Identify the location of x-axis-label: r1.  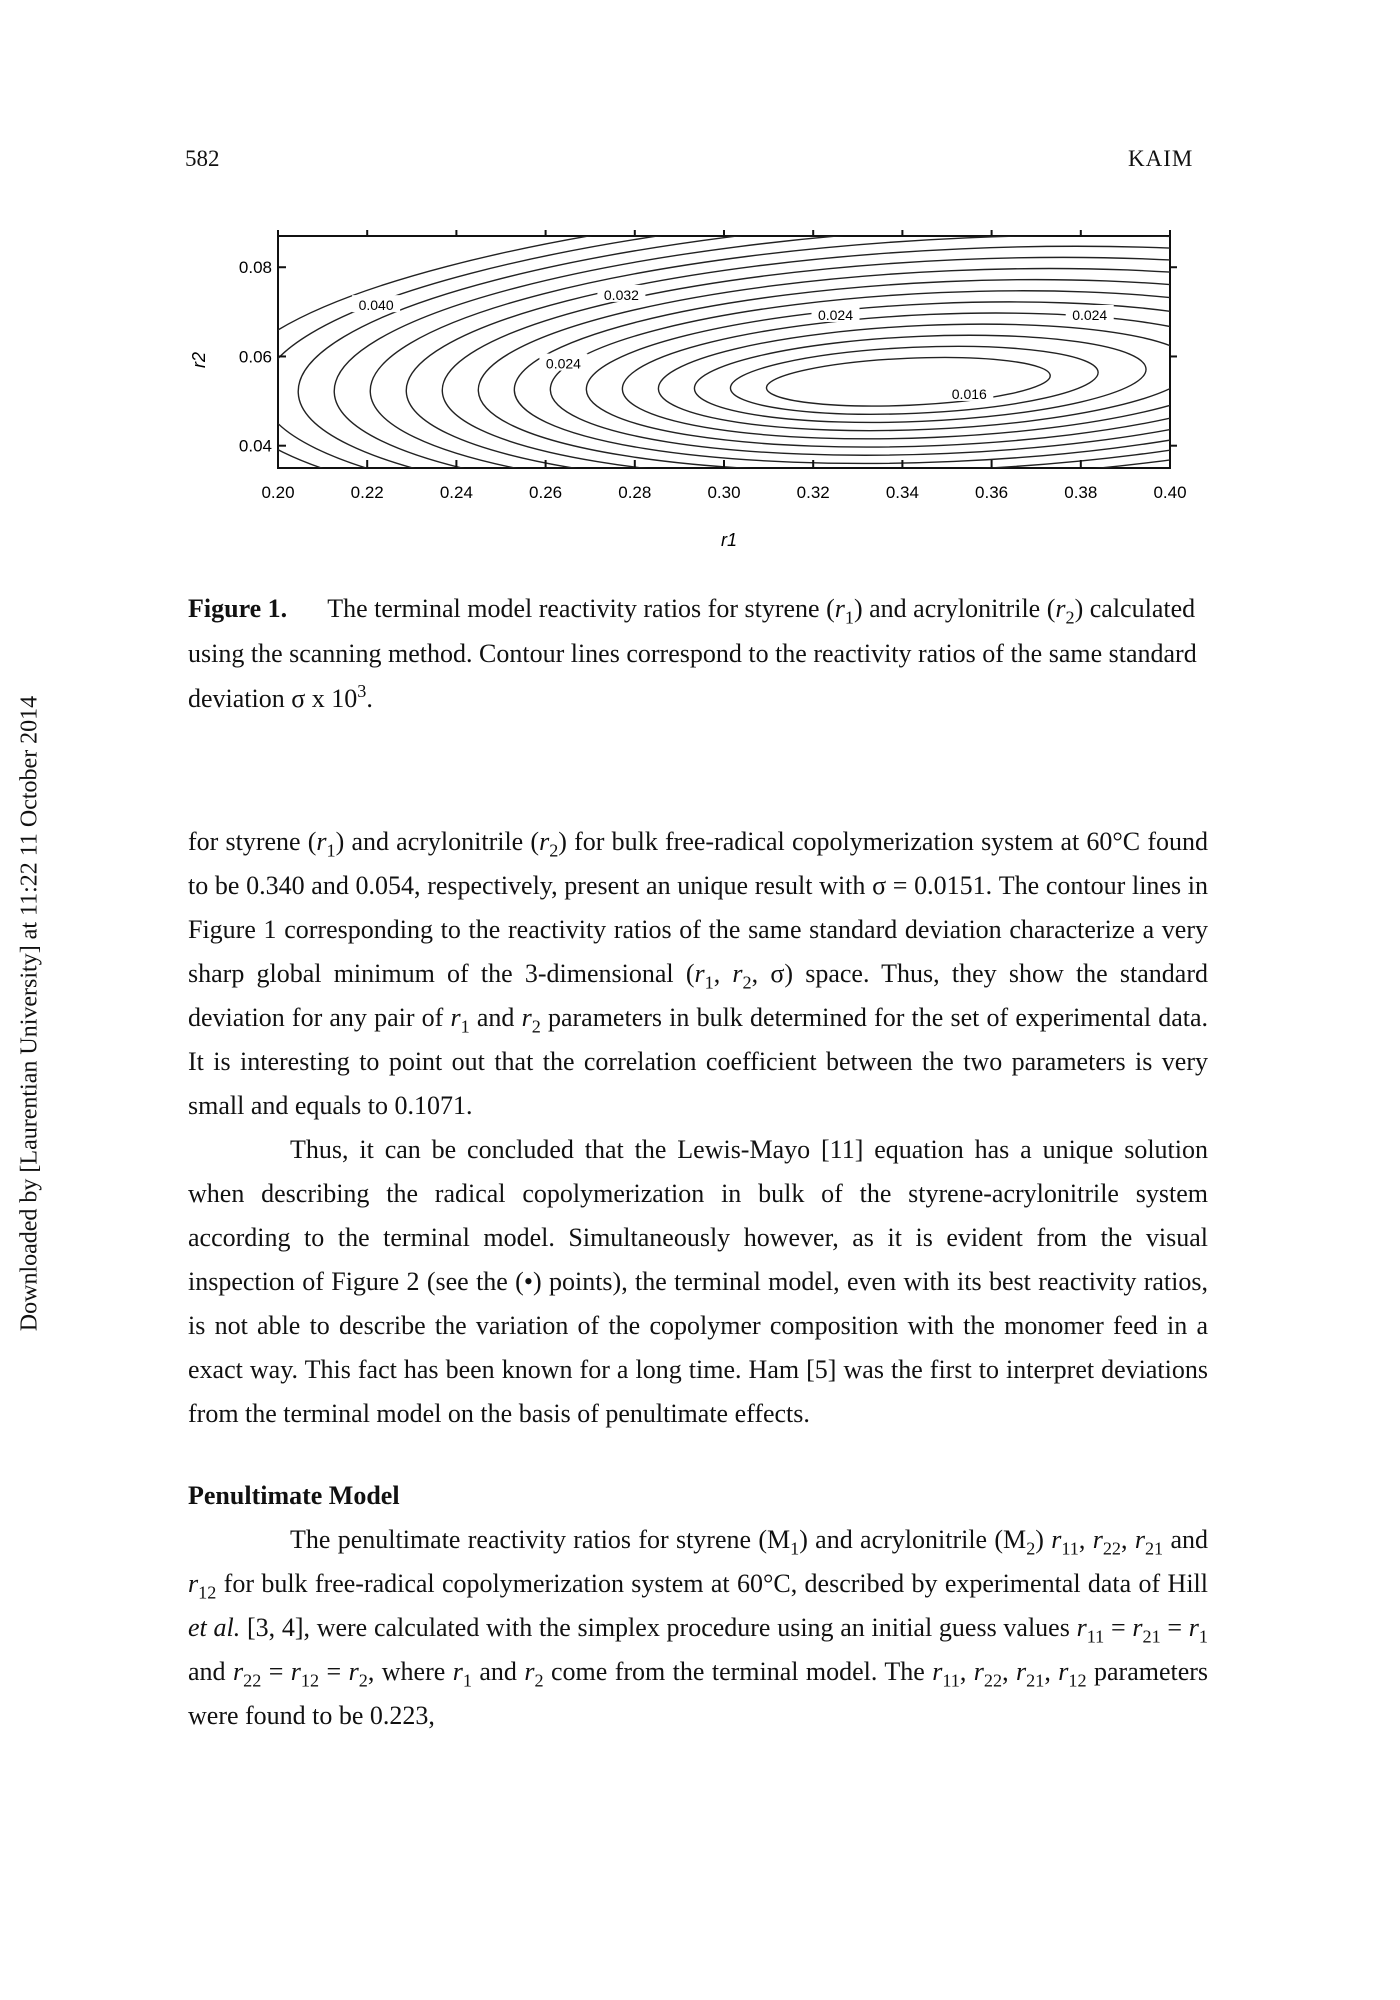
(729, 540).